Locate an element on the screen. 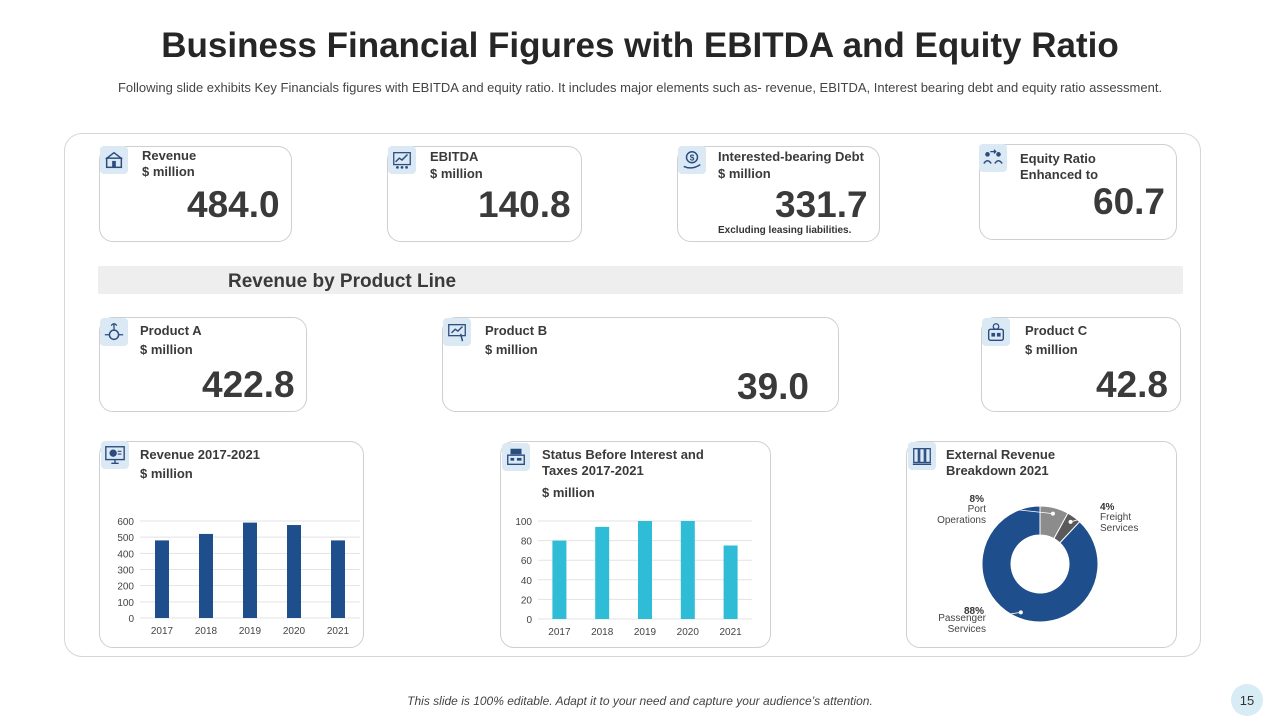 This screenshot has width=1280, height=720. kpi-card-revenue is located at coordinates (195, 194).